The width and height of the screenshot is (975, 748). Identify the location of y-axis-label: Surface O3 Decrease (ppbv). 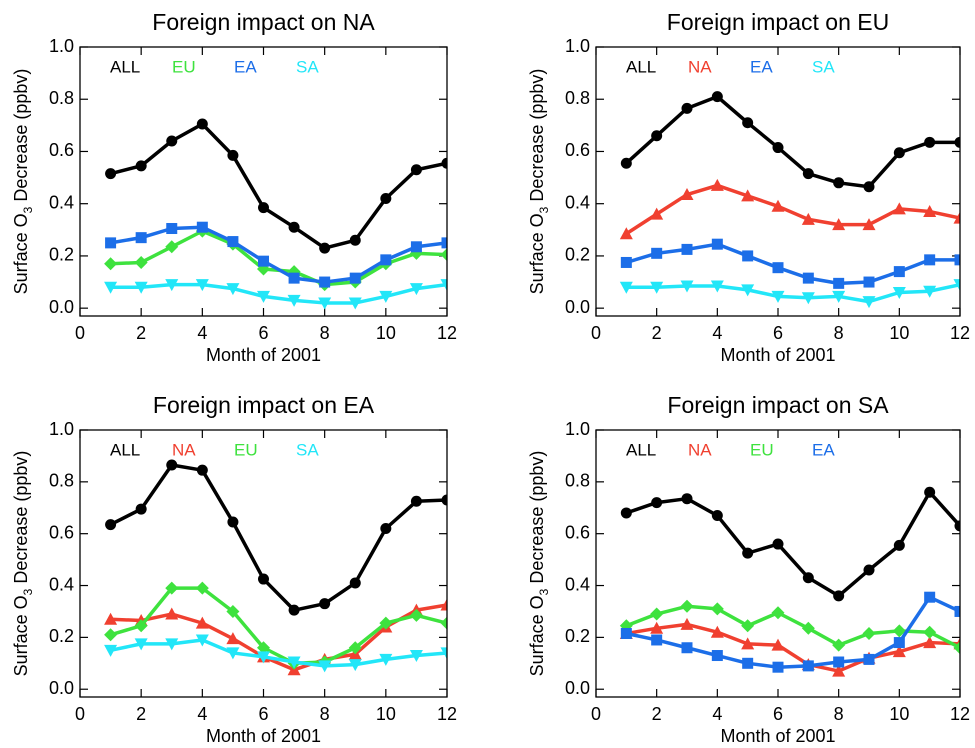
(23, 564).